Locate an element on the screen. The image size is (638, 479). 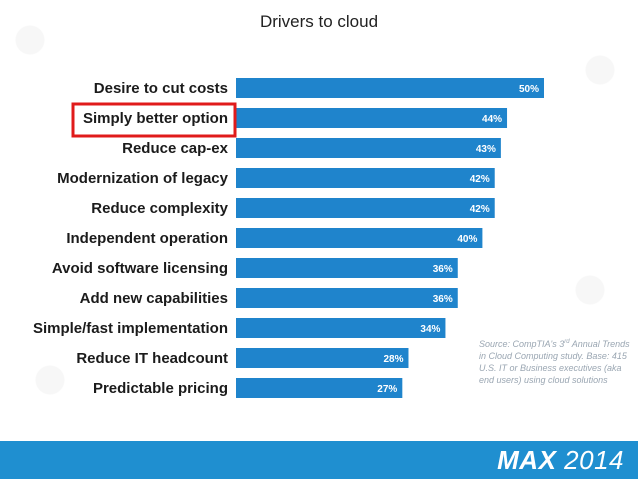
value-label-8: 36% is located at coordinates (443, 299).